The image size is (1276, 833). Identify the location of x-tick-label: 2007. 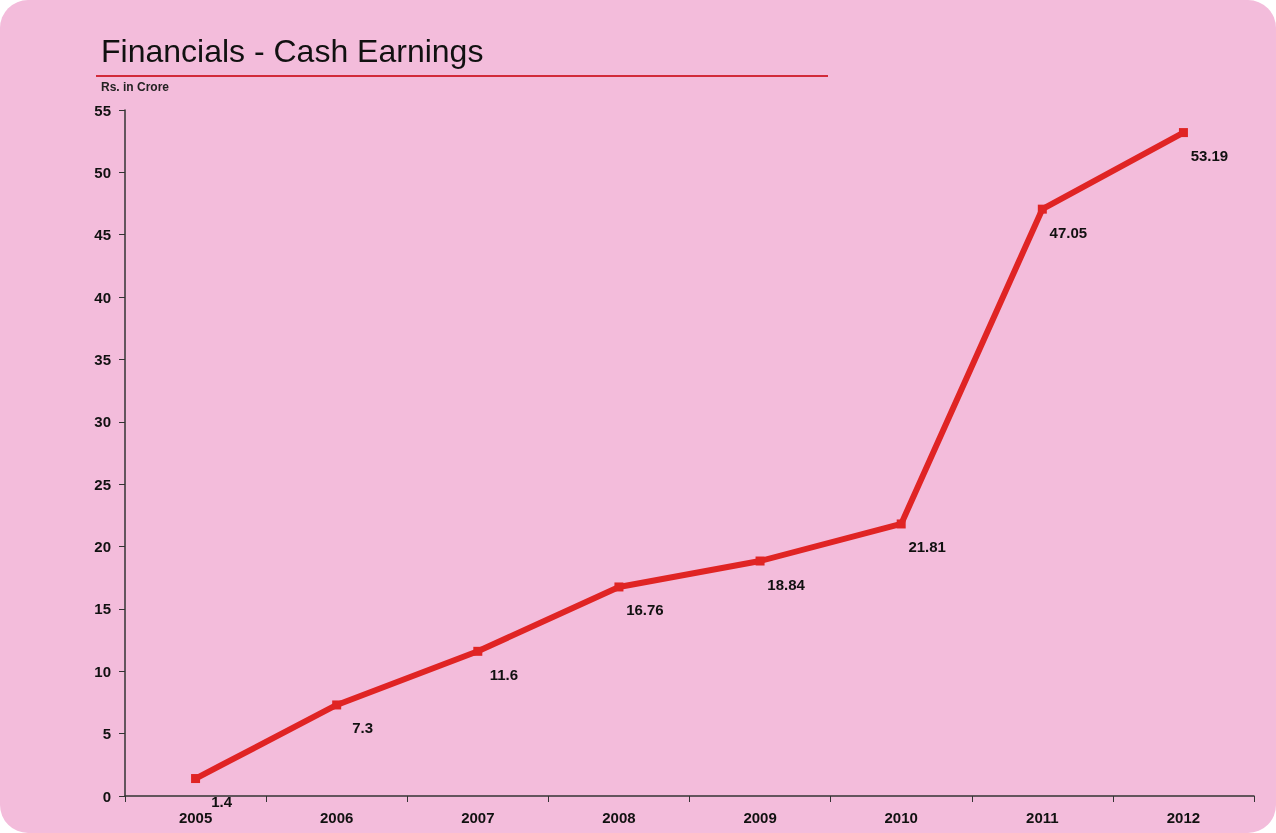
(478, 817).